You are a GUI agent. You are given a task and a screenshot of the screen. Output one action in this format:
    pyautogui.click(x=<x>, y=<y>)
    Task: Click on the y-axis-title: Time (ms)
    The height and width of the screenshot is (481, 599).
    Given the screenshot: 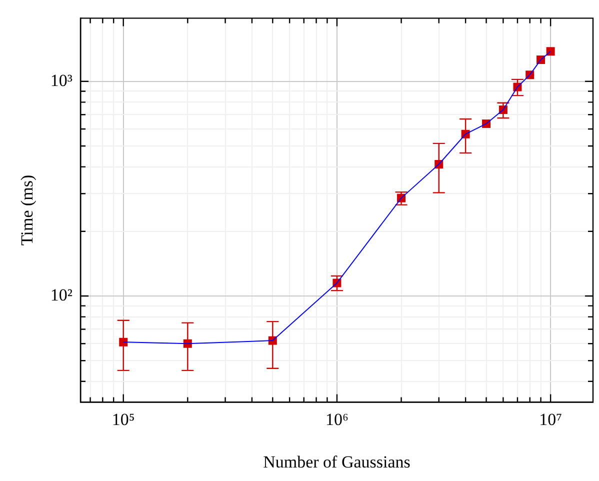 What is the action you would take?
    pyautogui.click(x=27, y=210)
    